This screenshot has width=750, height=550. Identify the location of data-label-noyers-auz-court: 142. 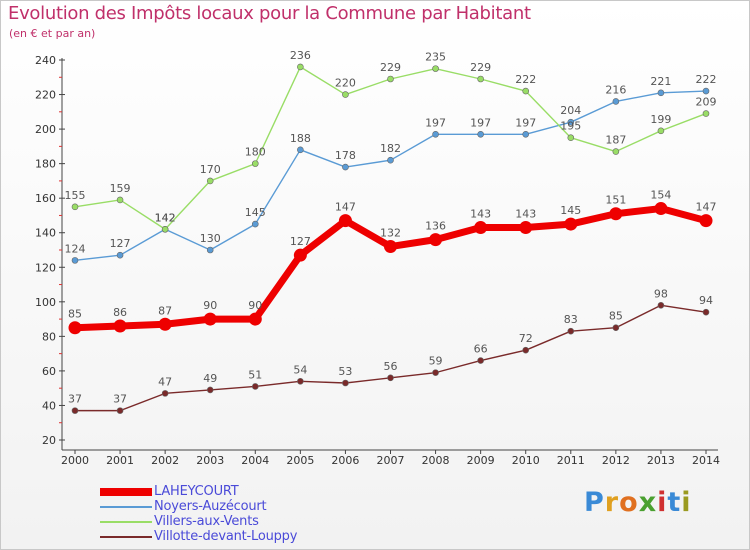
(165, 217).